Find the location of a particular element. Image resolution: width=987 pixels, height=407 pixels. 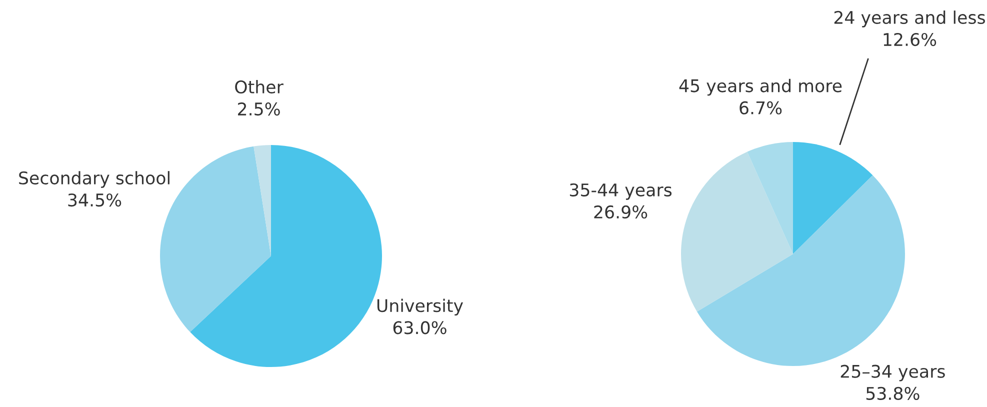

slice-label: Other is located at coordinates (259, 87).